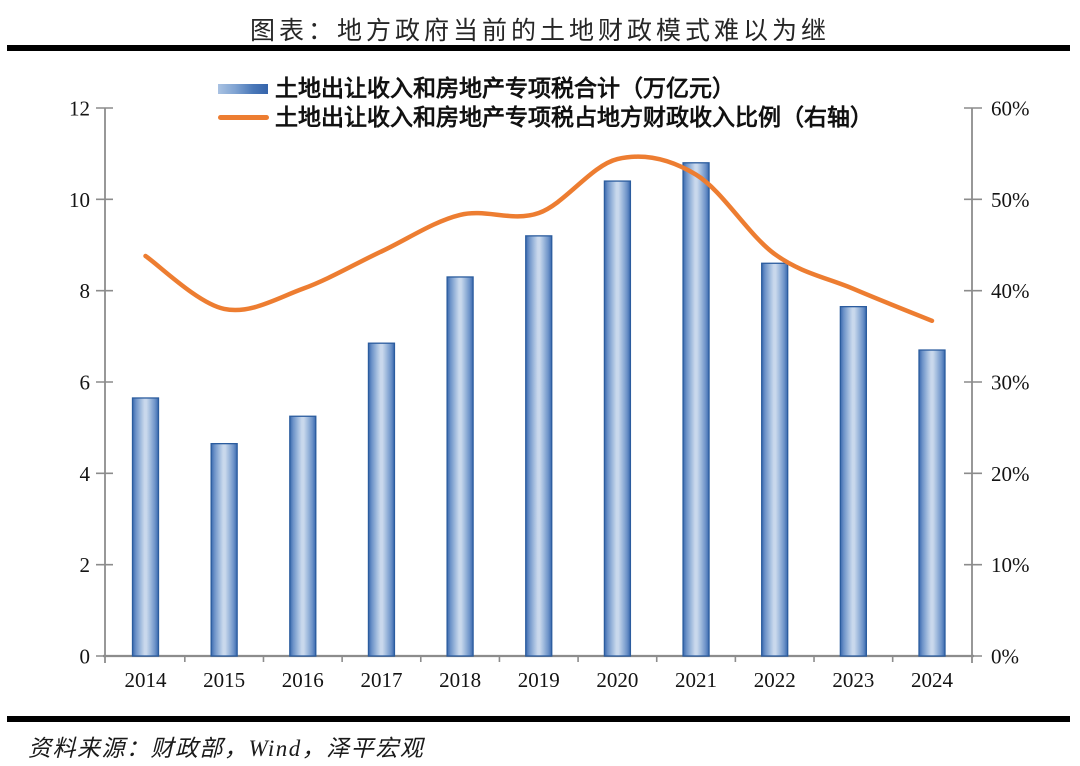 Image resolution: width=1080 pixels, height=766 pixels. What do you see at coordinates (574, 117) in the screenshot?
I see `legend-line-label: 土地出让收入和房地产专项税占地方财政收入比例（右轴）` at bounding box center [574, 117].